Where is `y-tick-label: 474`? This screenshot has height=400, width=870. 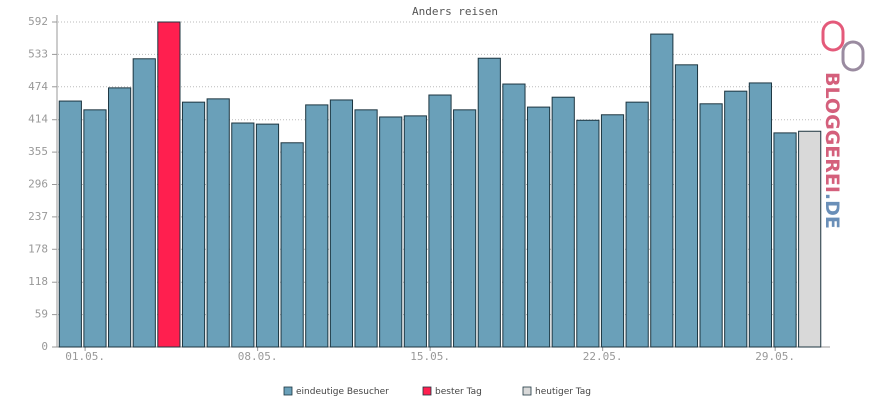 y-tick-label: 474 is located at coordinates (38, 86).